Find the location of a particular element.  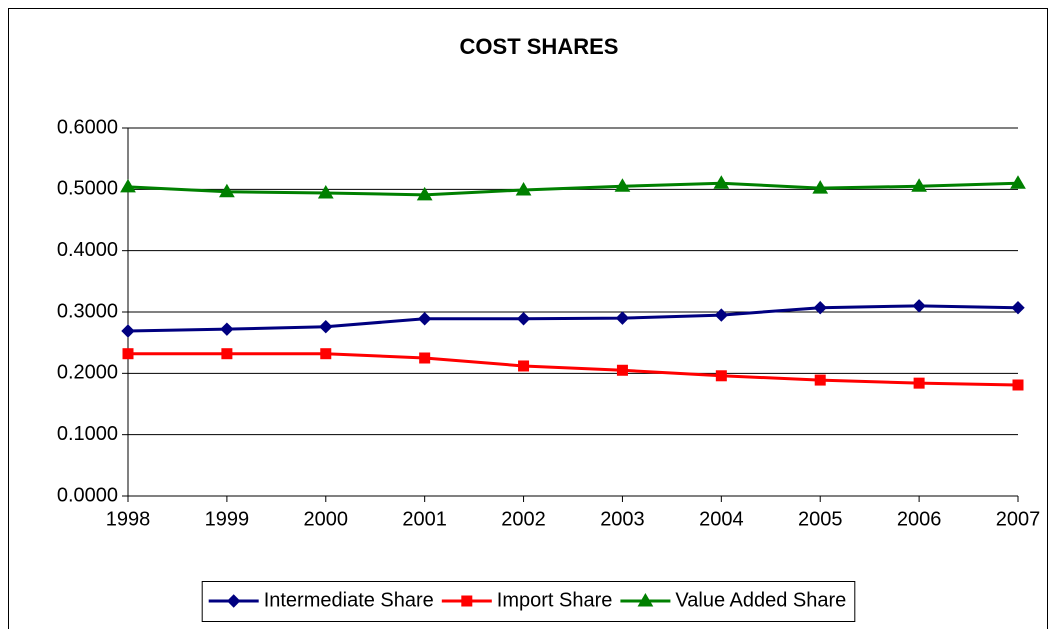

x-tick-label: 2006 is located at coordinates (919, 519).